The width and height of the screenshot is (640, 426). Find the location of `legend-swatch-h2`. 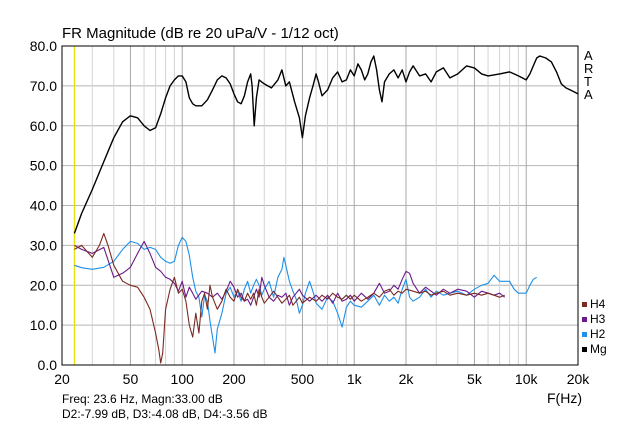

legend-swatch-h2 is located at coordinates (584, 334).